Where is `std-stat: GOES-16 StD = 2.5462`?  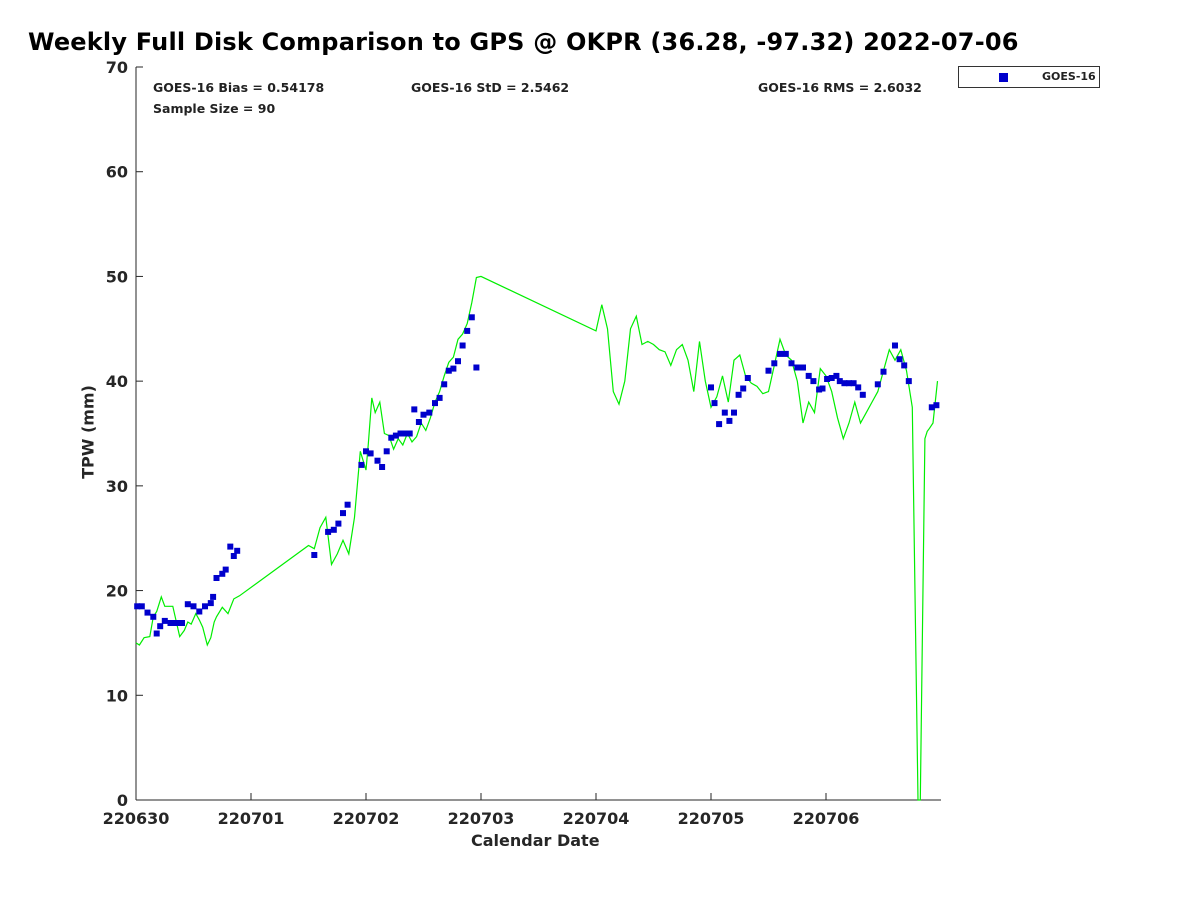
std-stat: GOES-16 StD = 2.5462 is located at coordinates (490, 87).